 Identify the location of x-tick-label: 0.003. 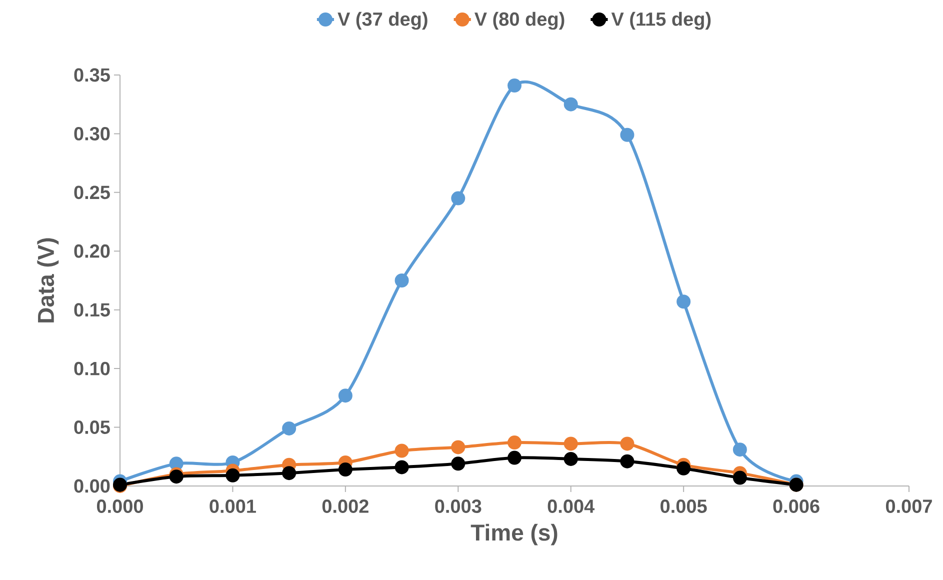
(458, 507).